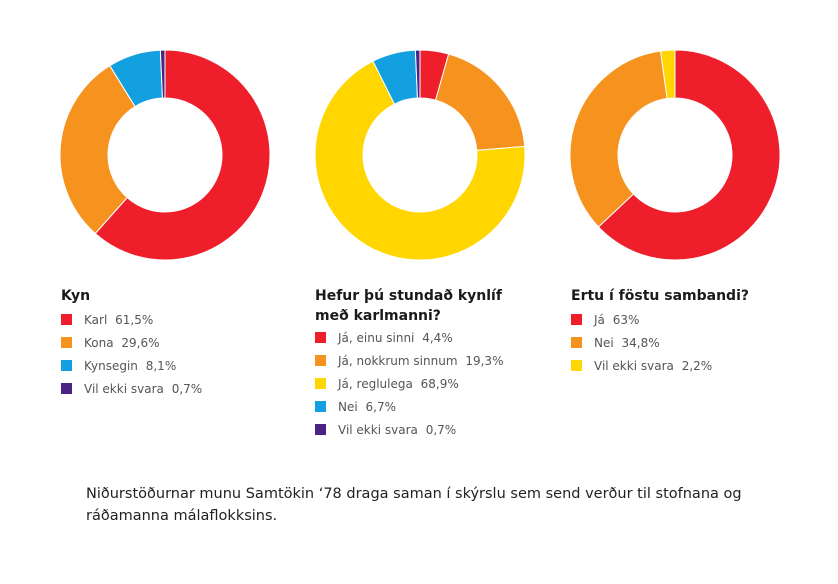 The width and height of the screenshot is (838, 584). Describe the element at coordinates (134, 320) in the screenshot. I see `legend-value: 61,5%` at that location.